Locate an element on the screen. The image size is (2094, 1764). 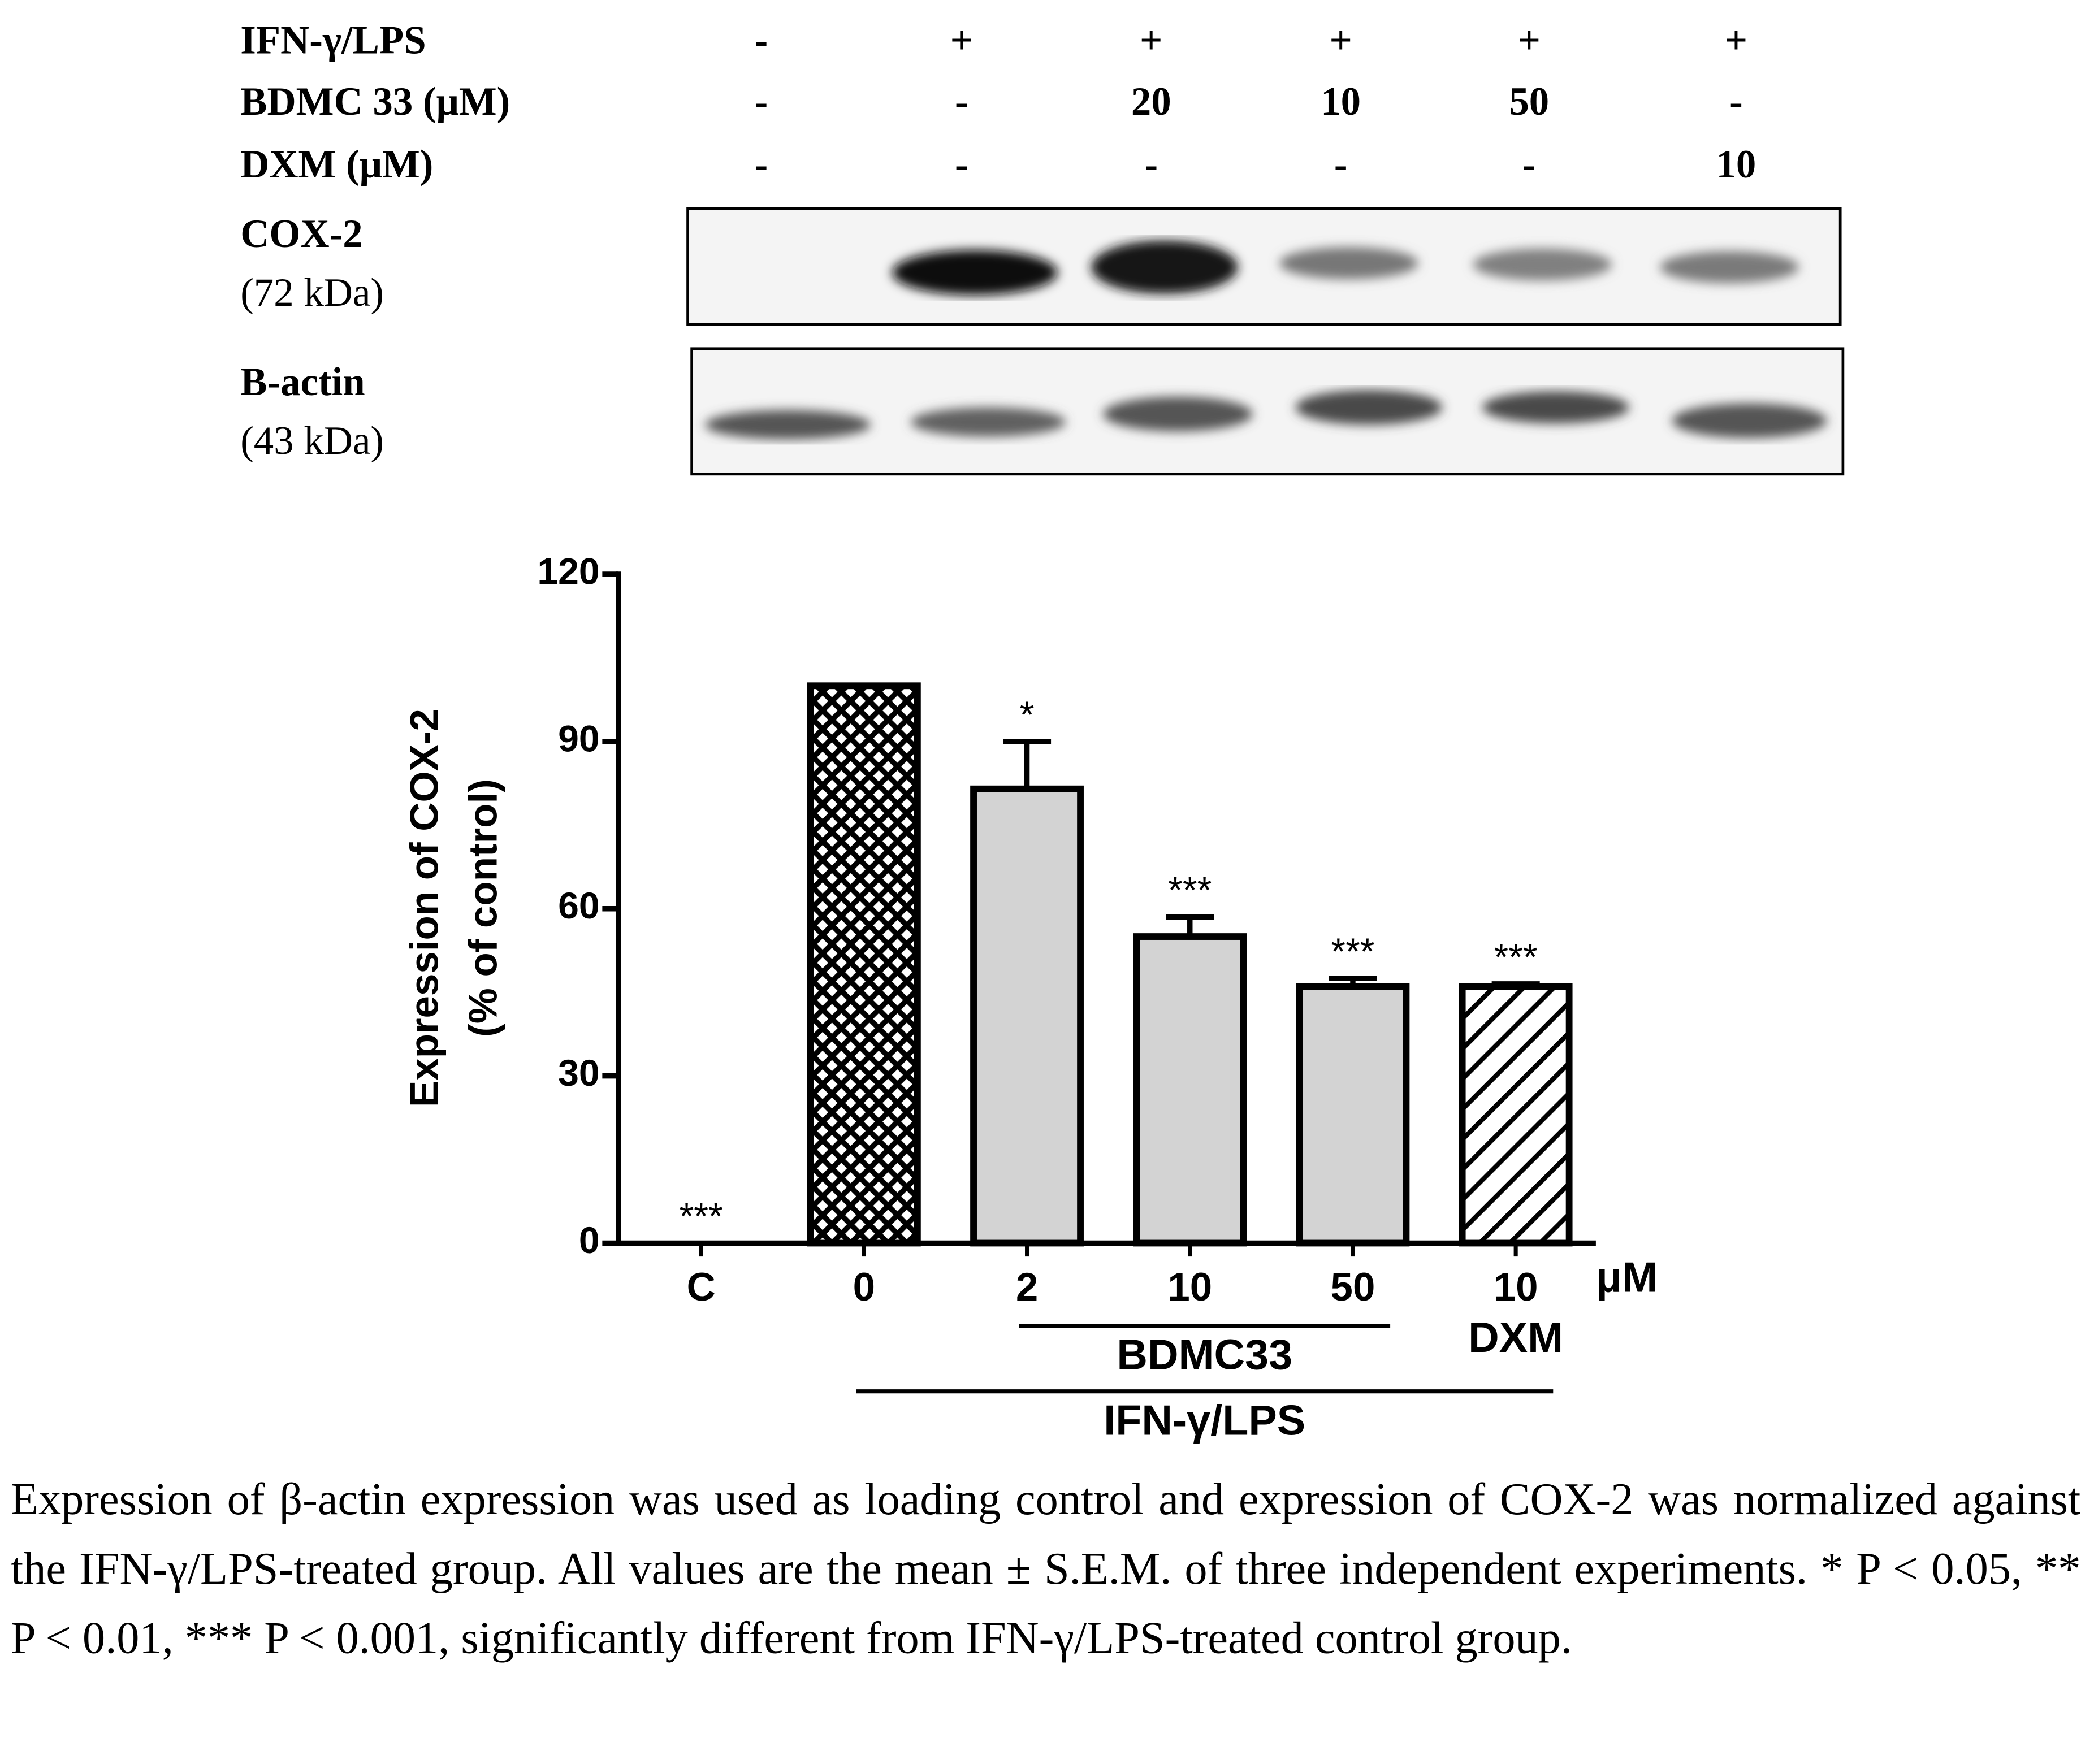
unit-label: μM is located at coordinates (1627, 1278).